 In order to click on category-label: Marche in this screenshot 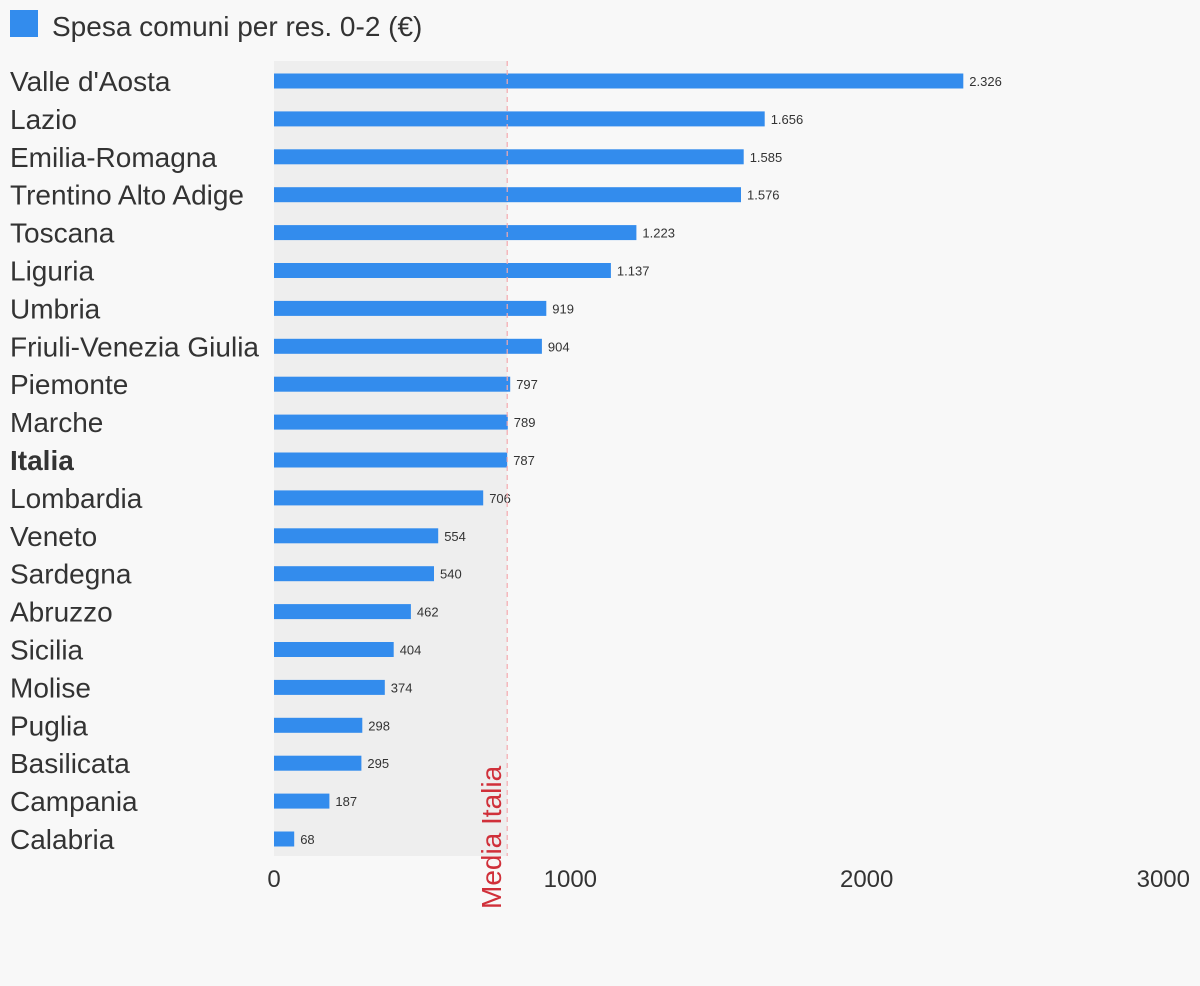, I will do `click(56, 422)`.